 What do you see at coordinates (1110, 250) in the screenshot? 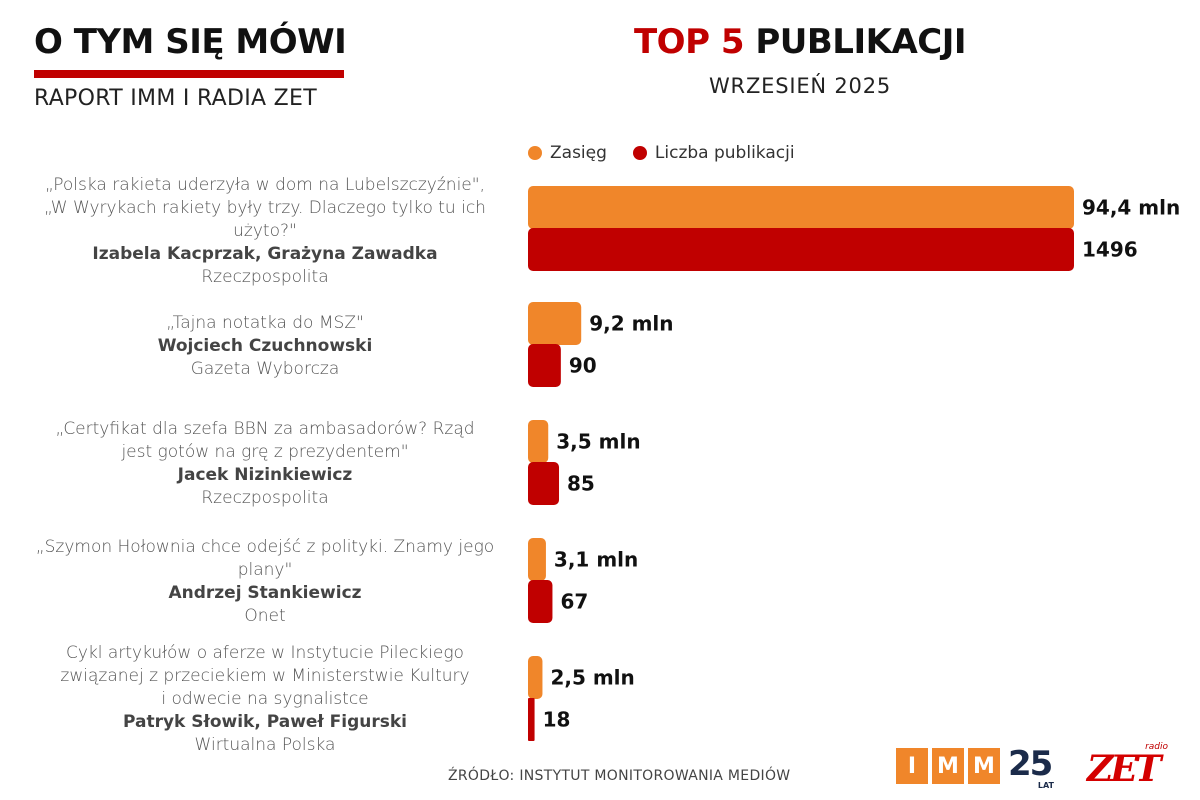
I see `data-label-publication-count: 1496` at bounding box center [1110, 250].